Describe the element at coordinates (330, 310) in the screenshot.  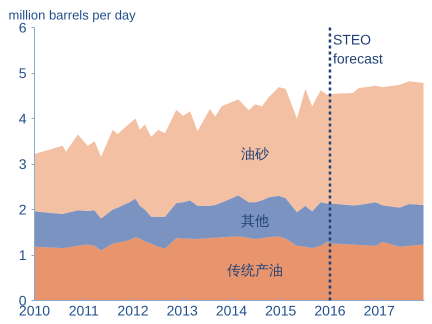
I see `x-tick-label: 2016` at that location.